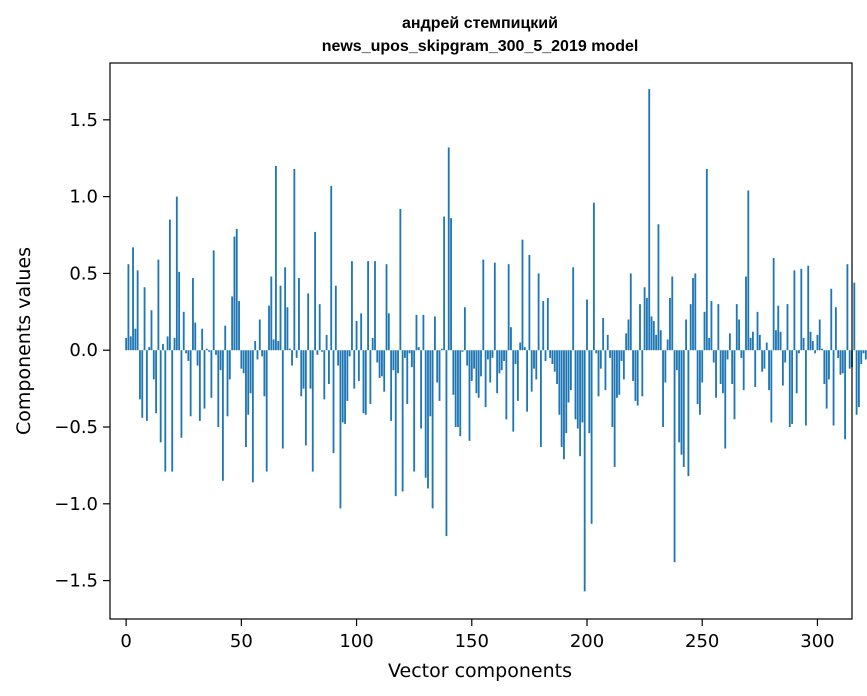 The height and width of the screenshot is (696, 867). I want to click on x-tick-label: 0, so click(125, 641).